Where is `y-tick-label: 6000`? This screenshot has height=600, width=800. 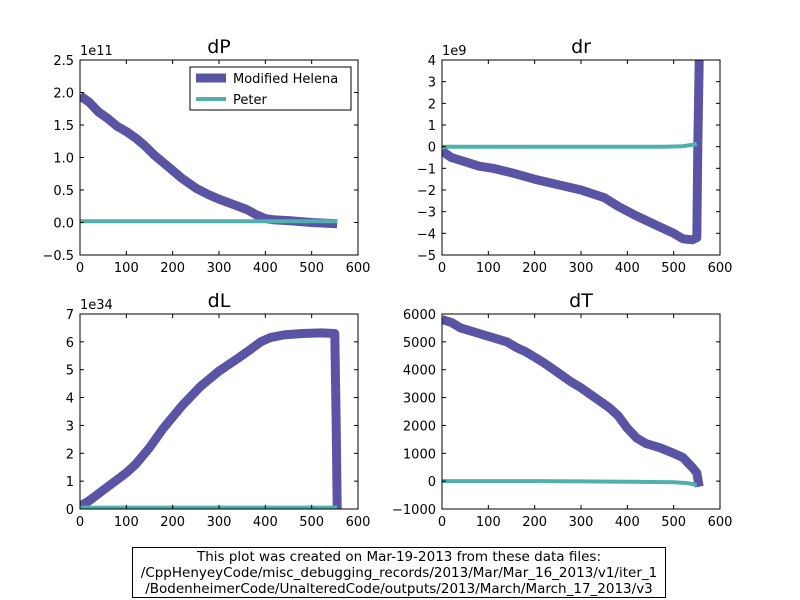
y-tick-label: 6000 is located at coordinates (419, 315).